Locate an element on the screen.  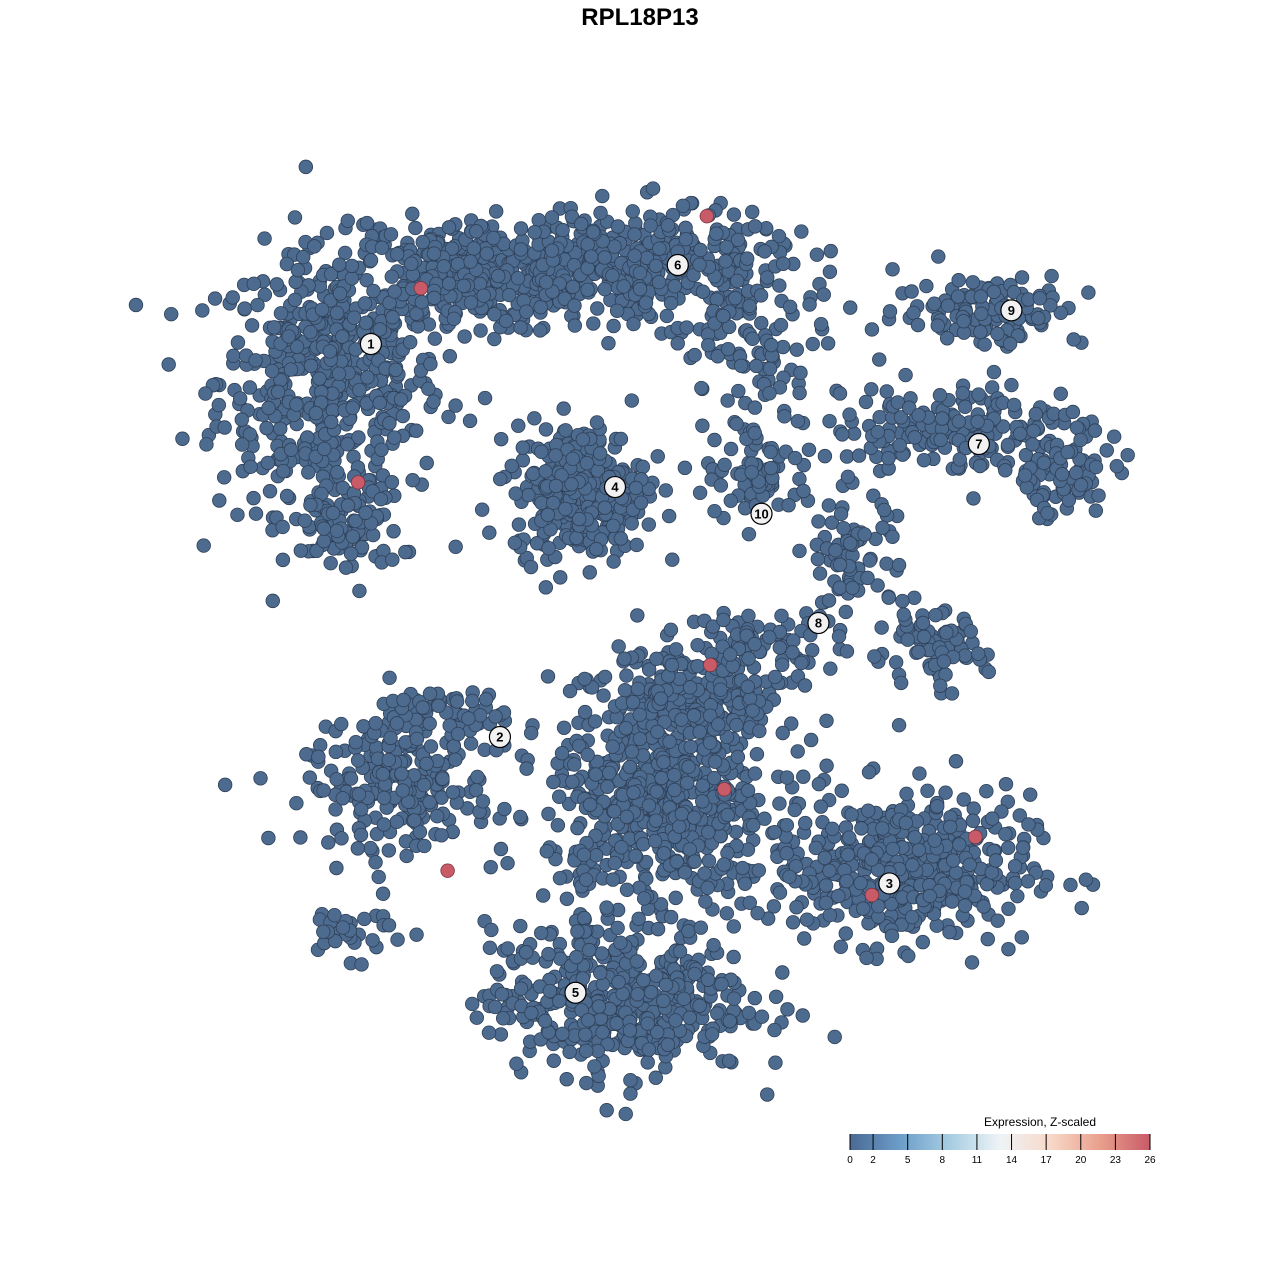
cluster-label-7: 7 is located at coordinates (978, 444).